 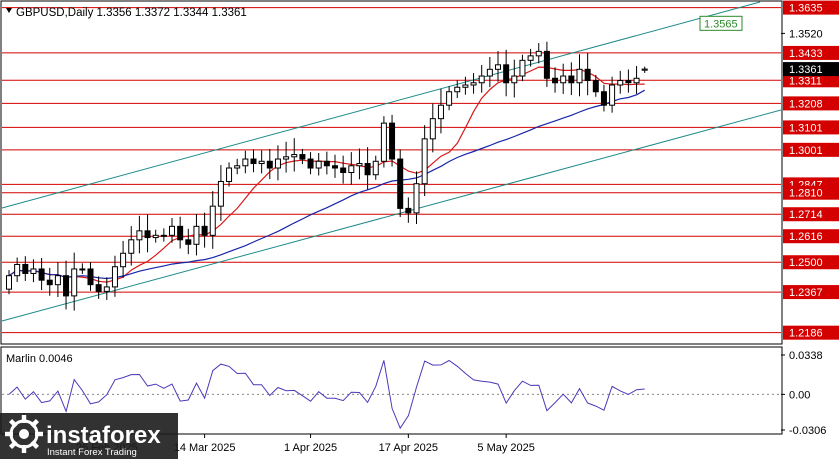 What do you see at coordinates (806, 334) in the screenshot?
I see `level-label: 1.2186` at bounding box center [806, 334].